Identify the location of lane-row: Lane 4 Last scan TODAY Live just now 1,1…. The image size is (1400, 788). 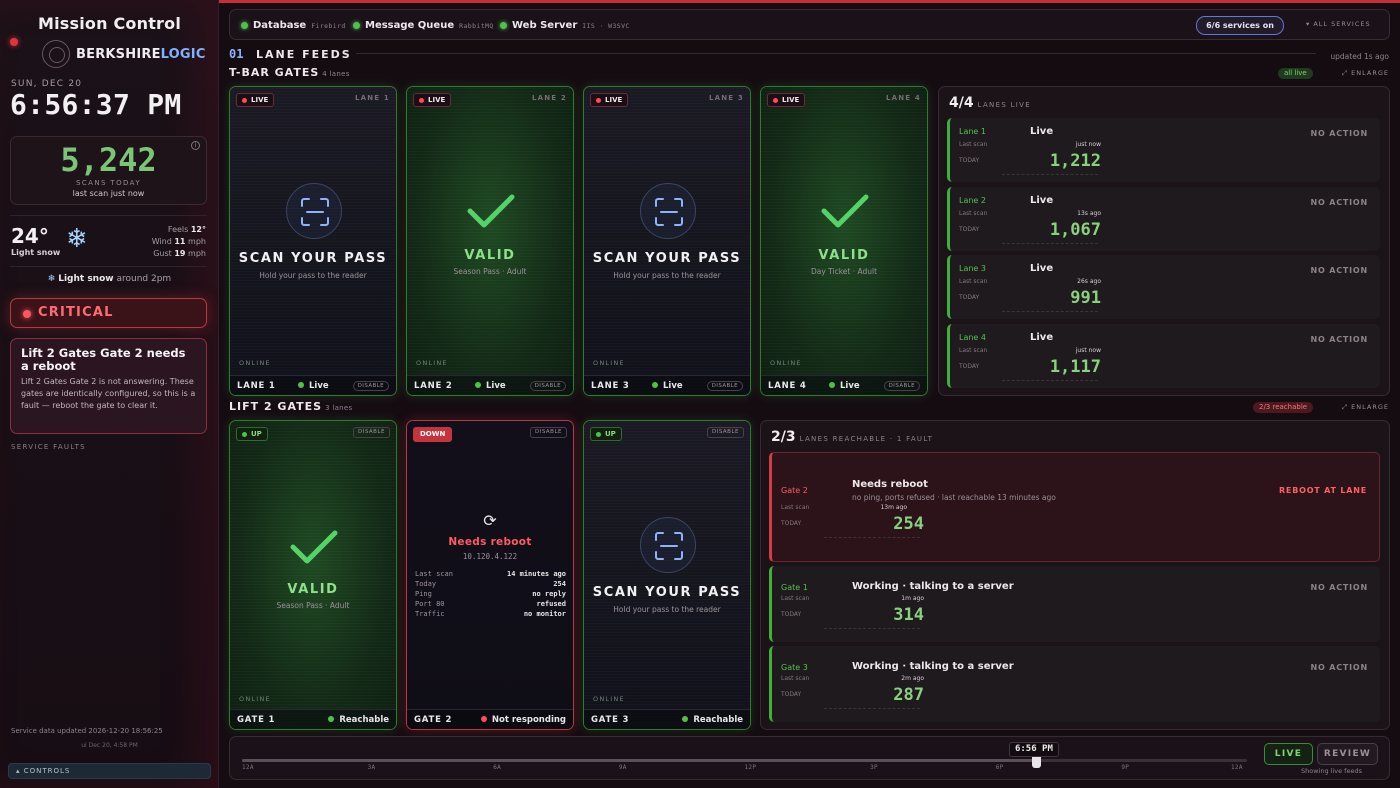
(1163, 356).